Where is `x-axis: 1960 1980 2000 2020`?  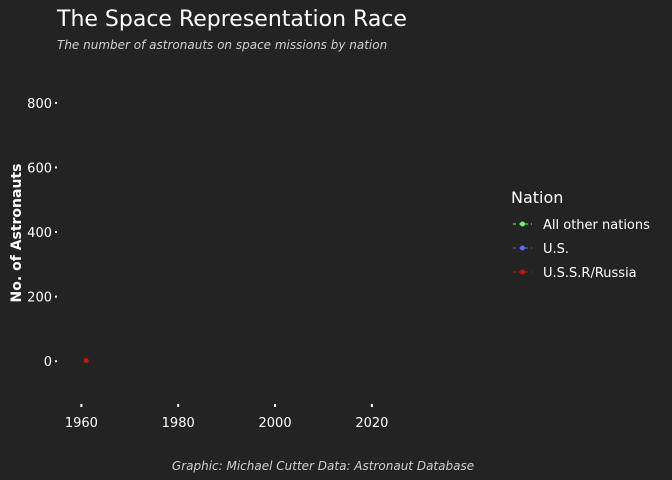 x-axis: 1960 1980 2000 2020 is located at coordinates (226, 417).